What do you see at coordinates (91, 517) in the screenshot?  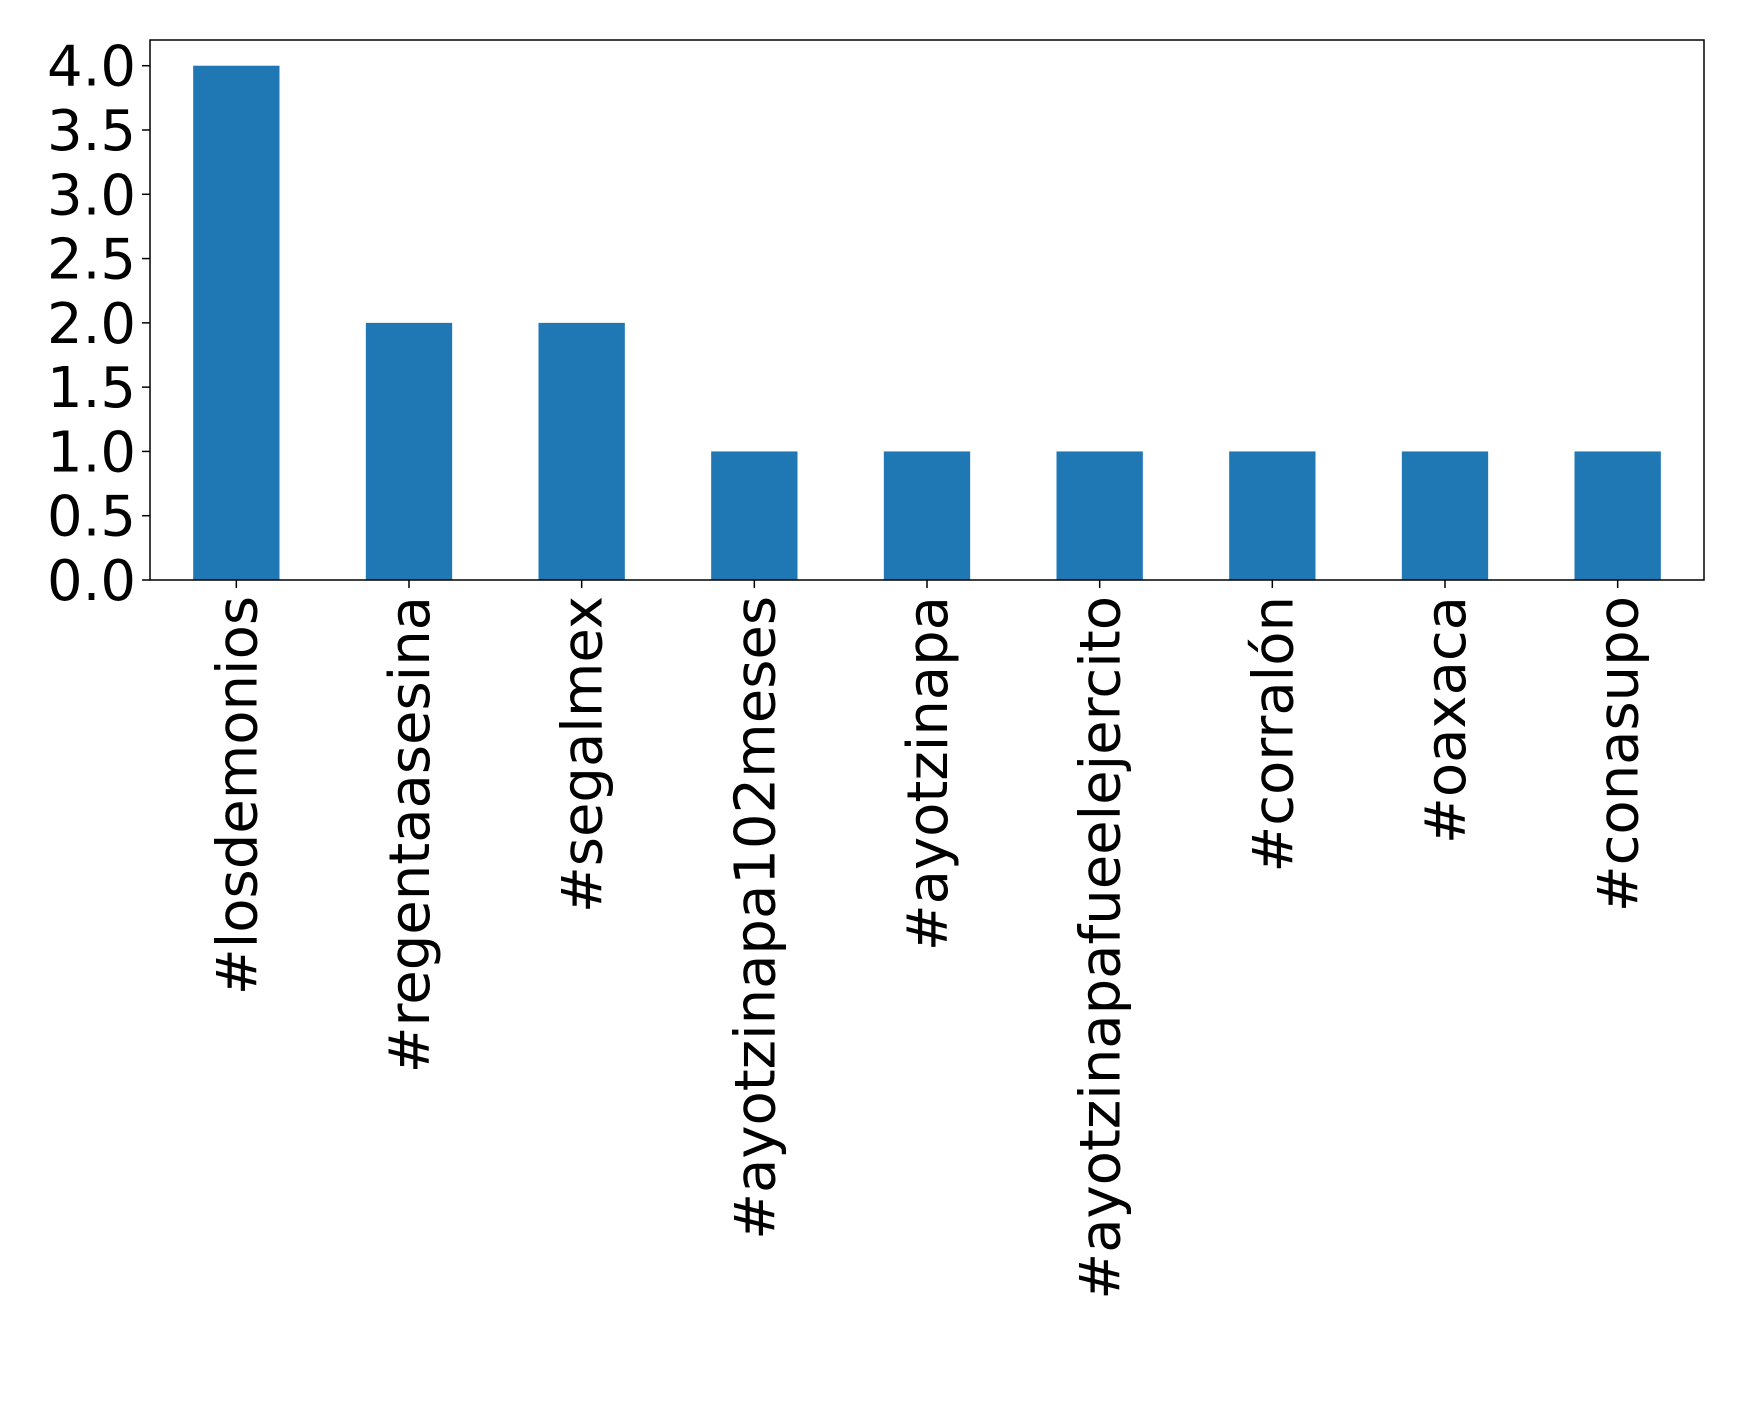 I see `y-tick-label: 0.5` at bounding box center [91, 517].